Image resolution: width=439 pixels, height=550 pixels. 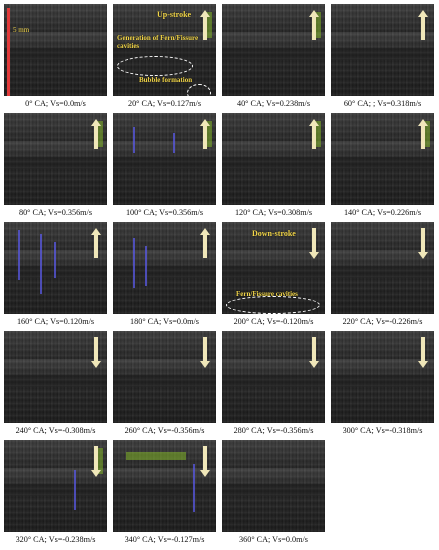 I want to click on frame-caption: 0° CA; Vs=0.0m/s, so click(x=55, y=103).